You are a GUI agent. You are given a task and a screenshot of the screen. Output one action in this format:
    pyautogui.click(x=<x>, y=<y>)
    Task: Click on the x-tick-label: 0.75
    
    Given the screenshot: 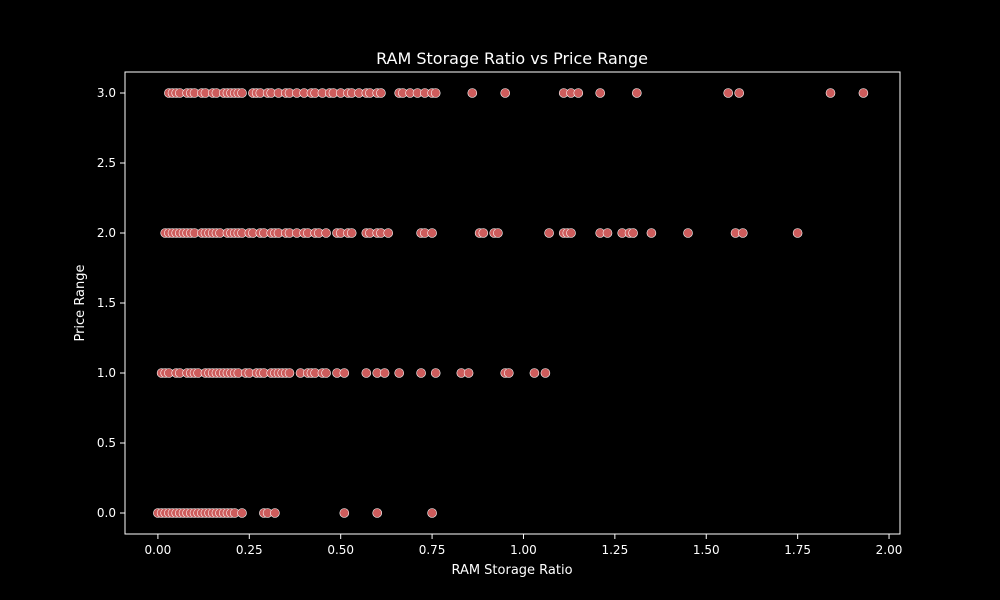 What is the action you would take?
    pyautogui.click(x=432, y=550)
    